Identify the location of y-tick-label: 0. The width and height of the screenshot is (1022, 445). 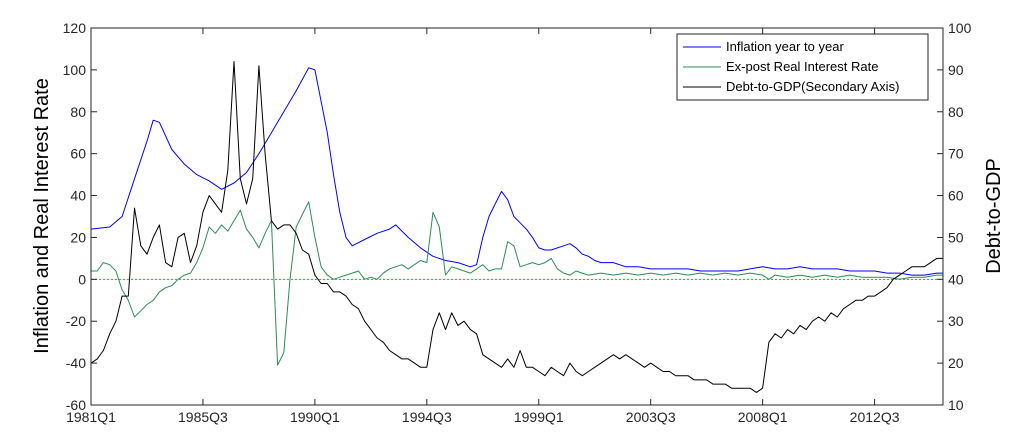
(82, 279).